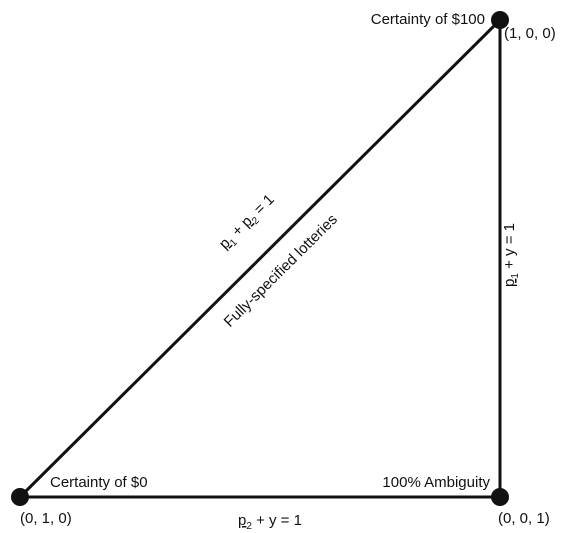 The width and height of the screenshot is (576, 533). Describe the element at coordinates (524, 518) in the screenshot. I see `node-coords: (0, 0, 1)` at that location.